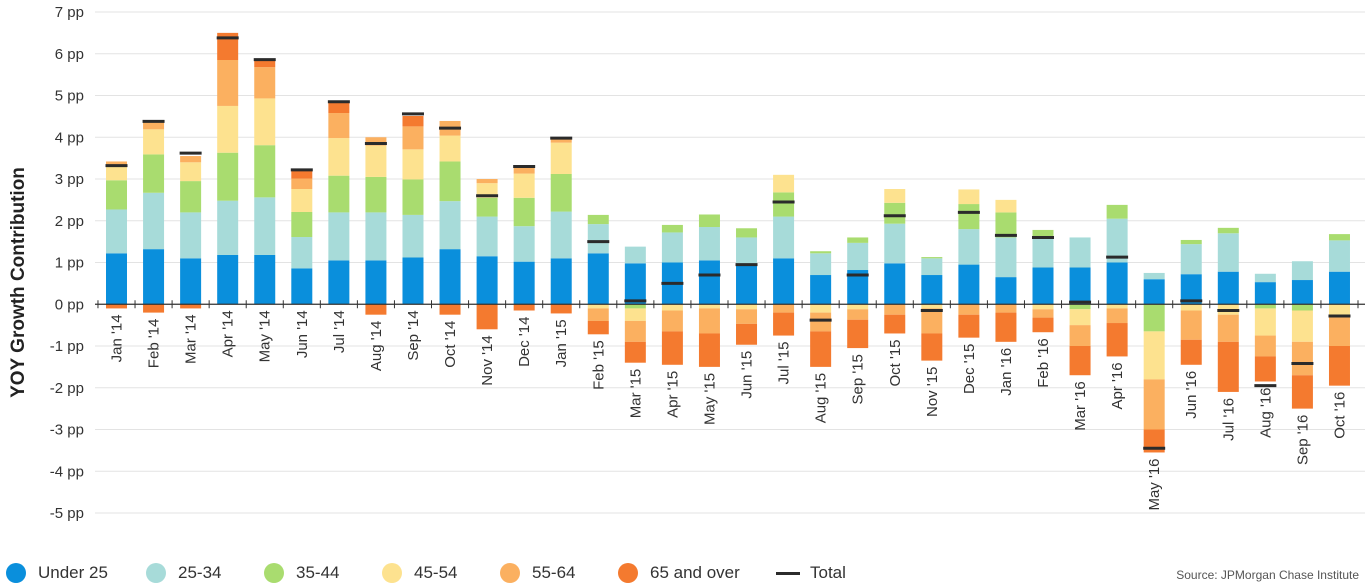 The width and height of the screenshot is (1371, 586). Describe the element at coordinates (265, 336) in the screenshot. I see `category-label: May '14` at that location.